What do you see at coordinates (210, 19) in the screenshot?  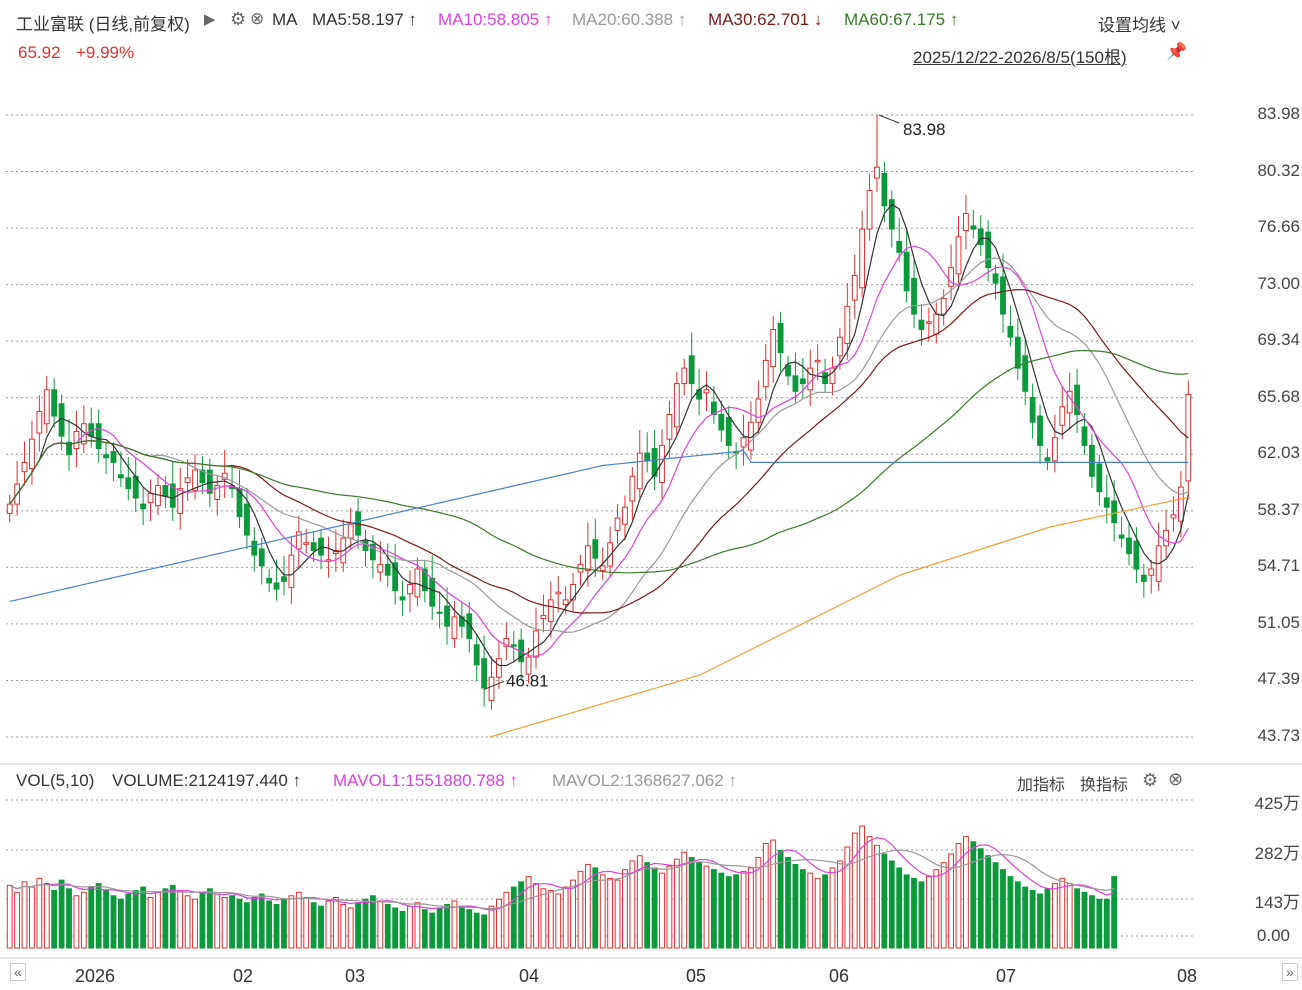 I see `play-icon: ▶` at bounding box center [210, 19].